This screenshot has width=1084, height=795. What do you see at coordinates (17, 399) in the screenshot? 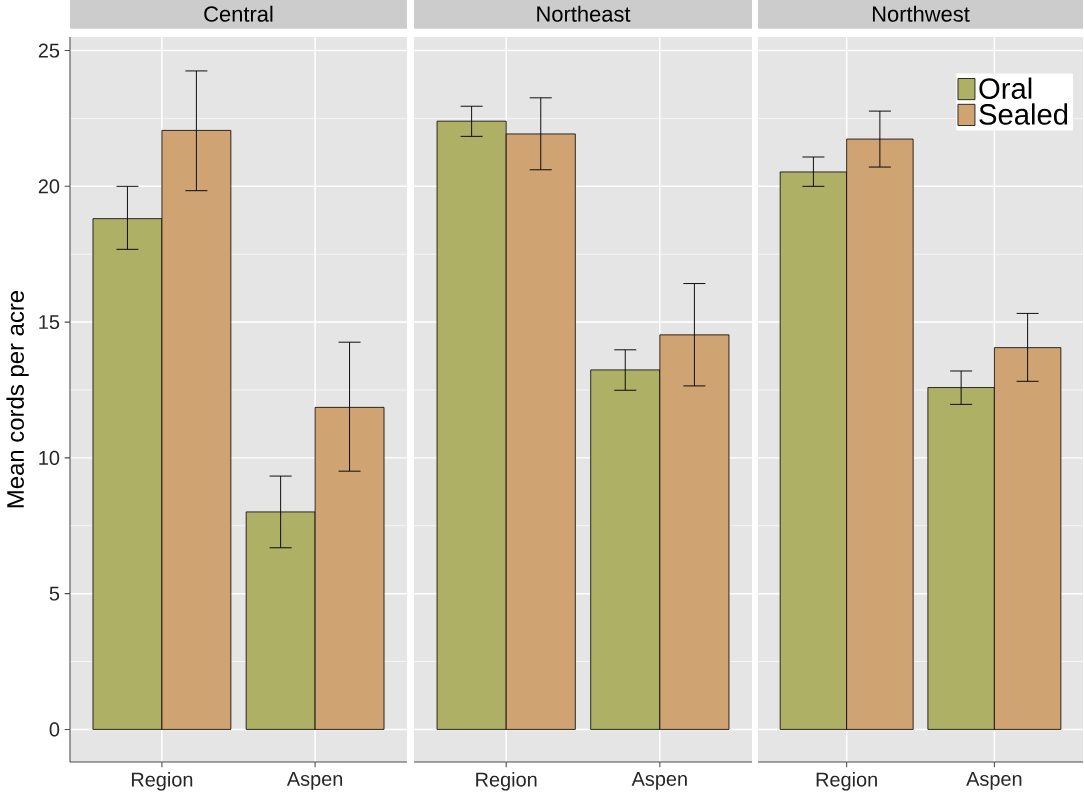
I see `y-axis-title: Mean cords per acre` at bounding box center [17, 399].